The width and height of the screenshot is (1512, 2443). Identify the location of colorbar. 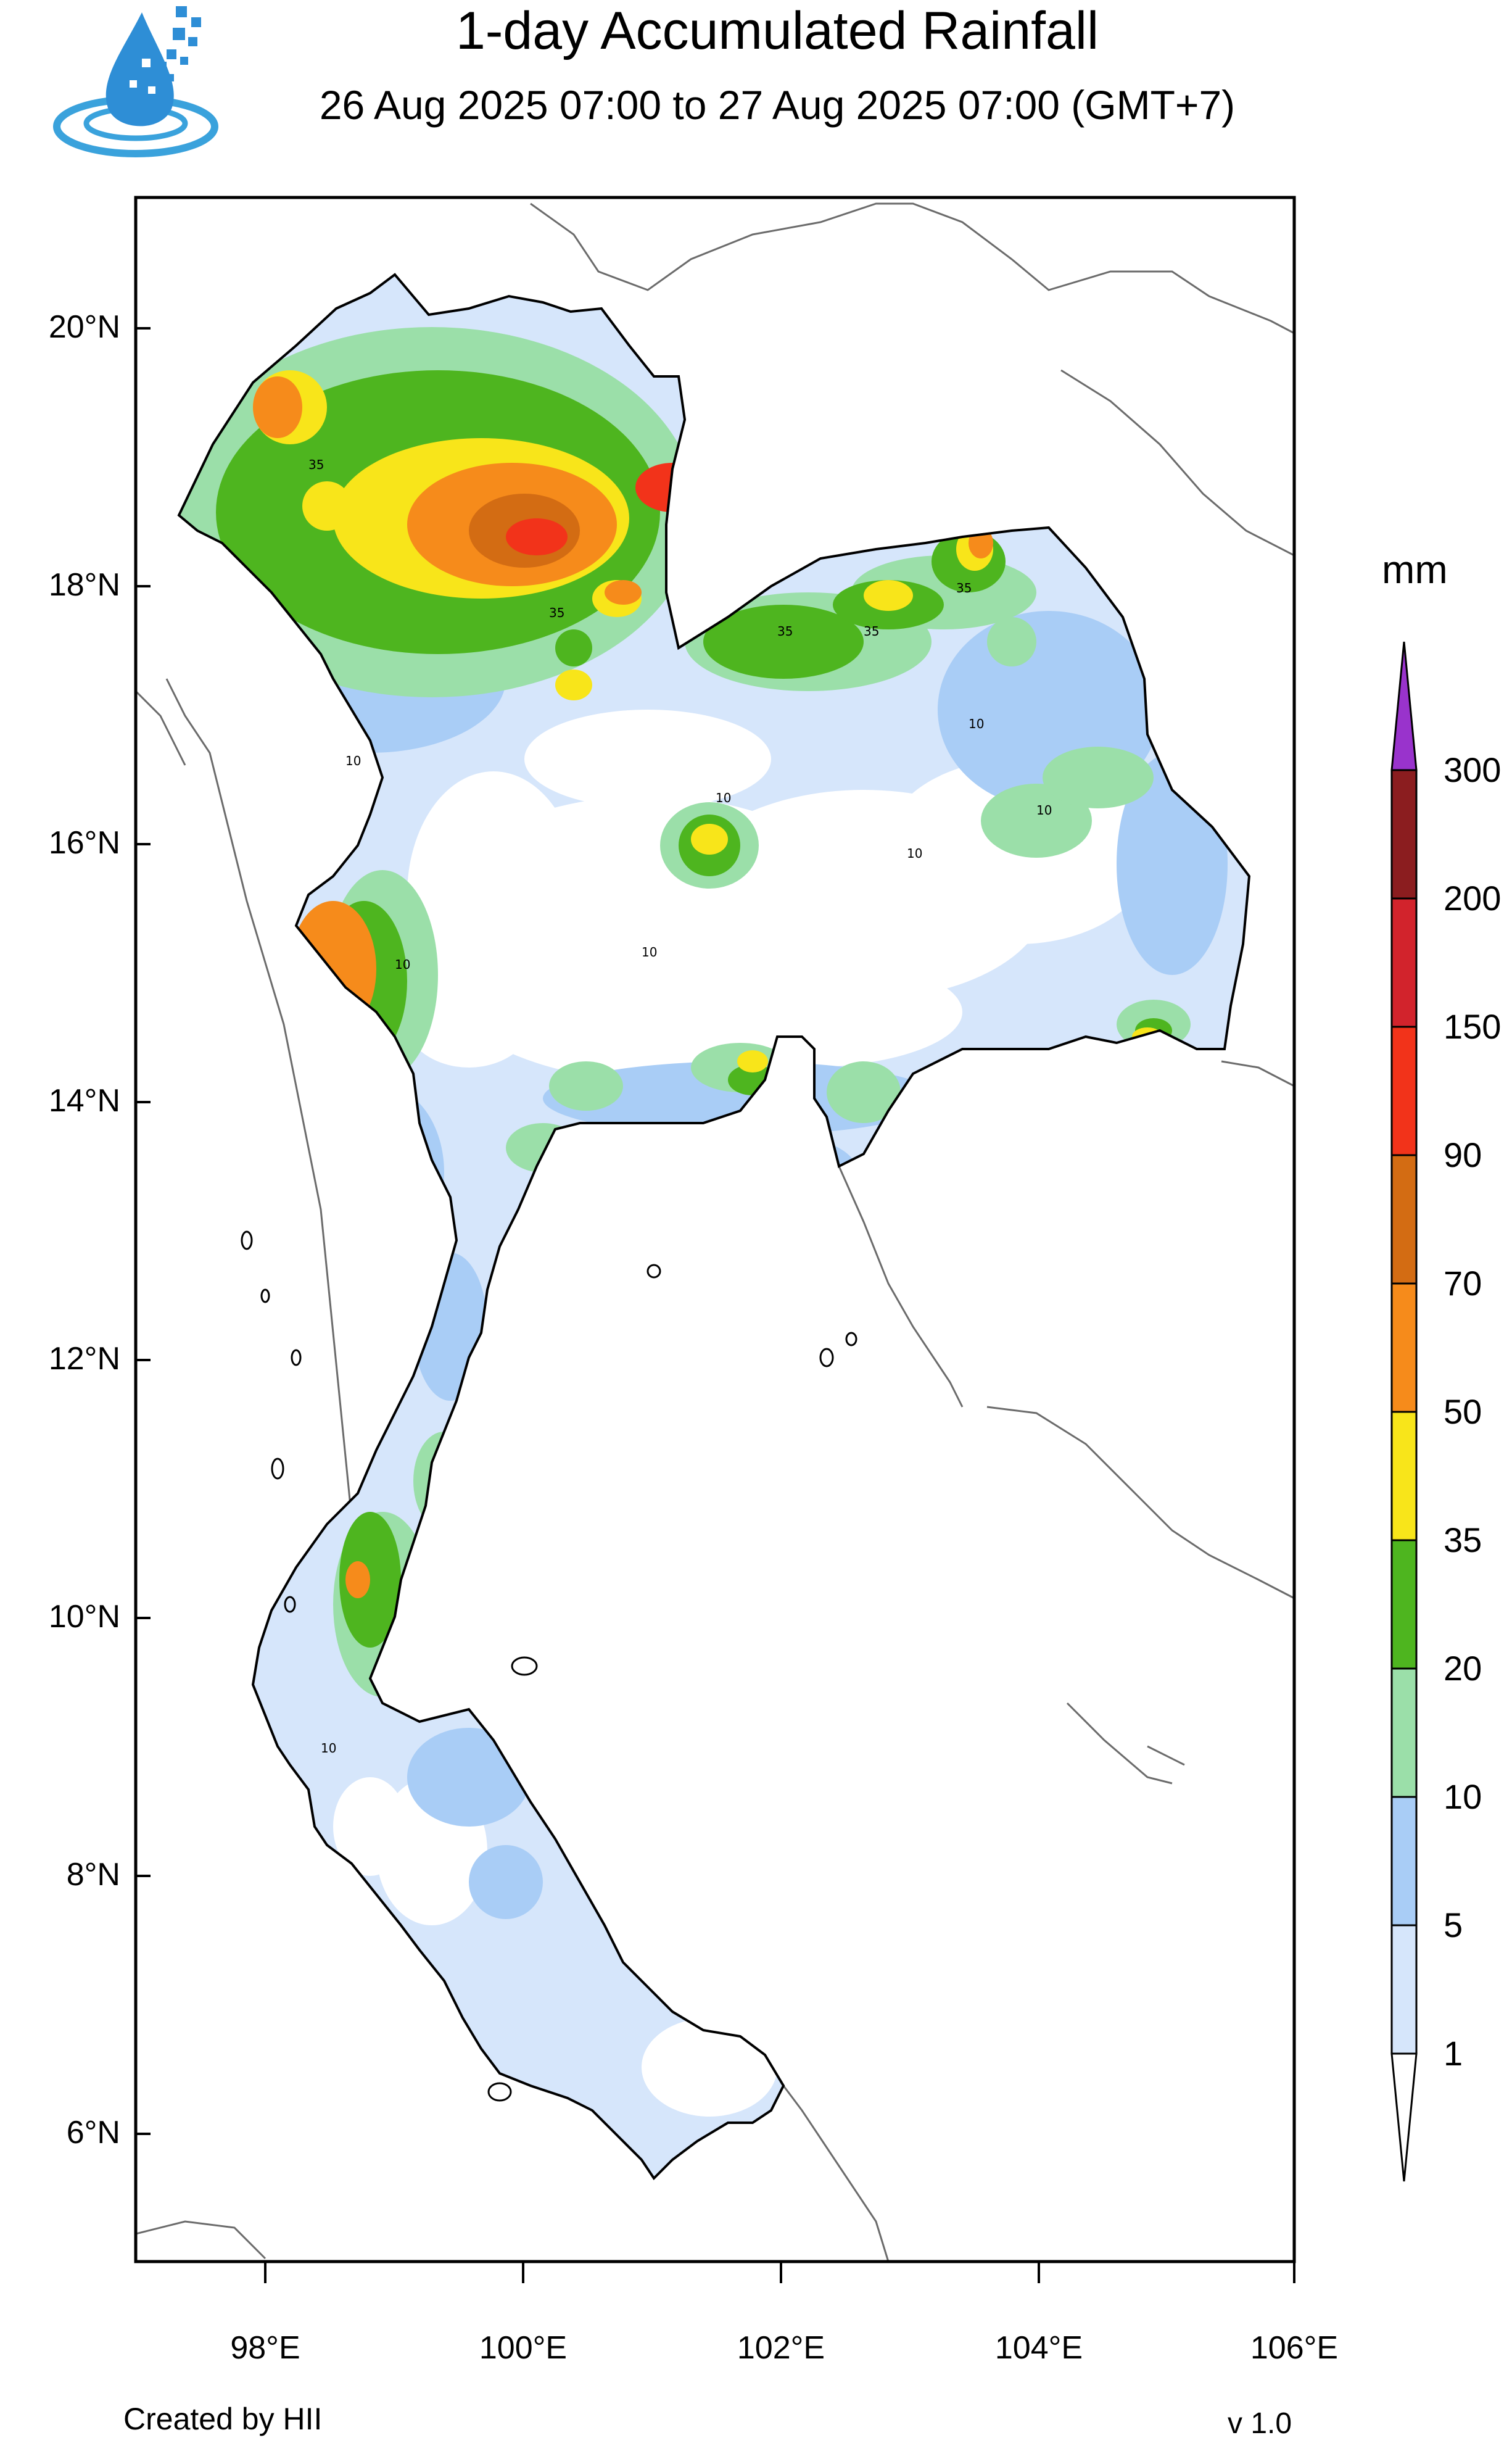
(1404, 1412).